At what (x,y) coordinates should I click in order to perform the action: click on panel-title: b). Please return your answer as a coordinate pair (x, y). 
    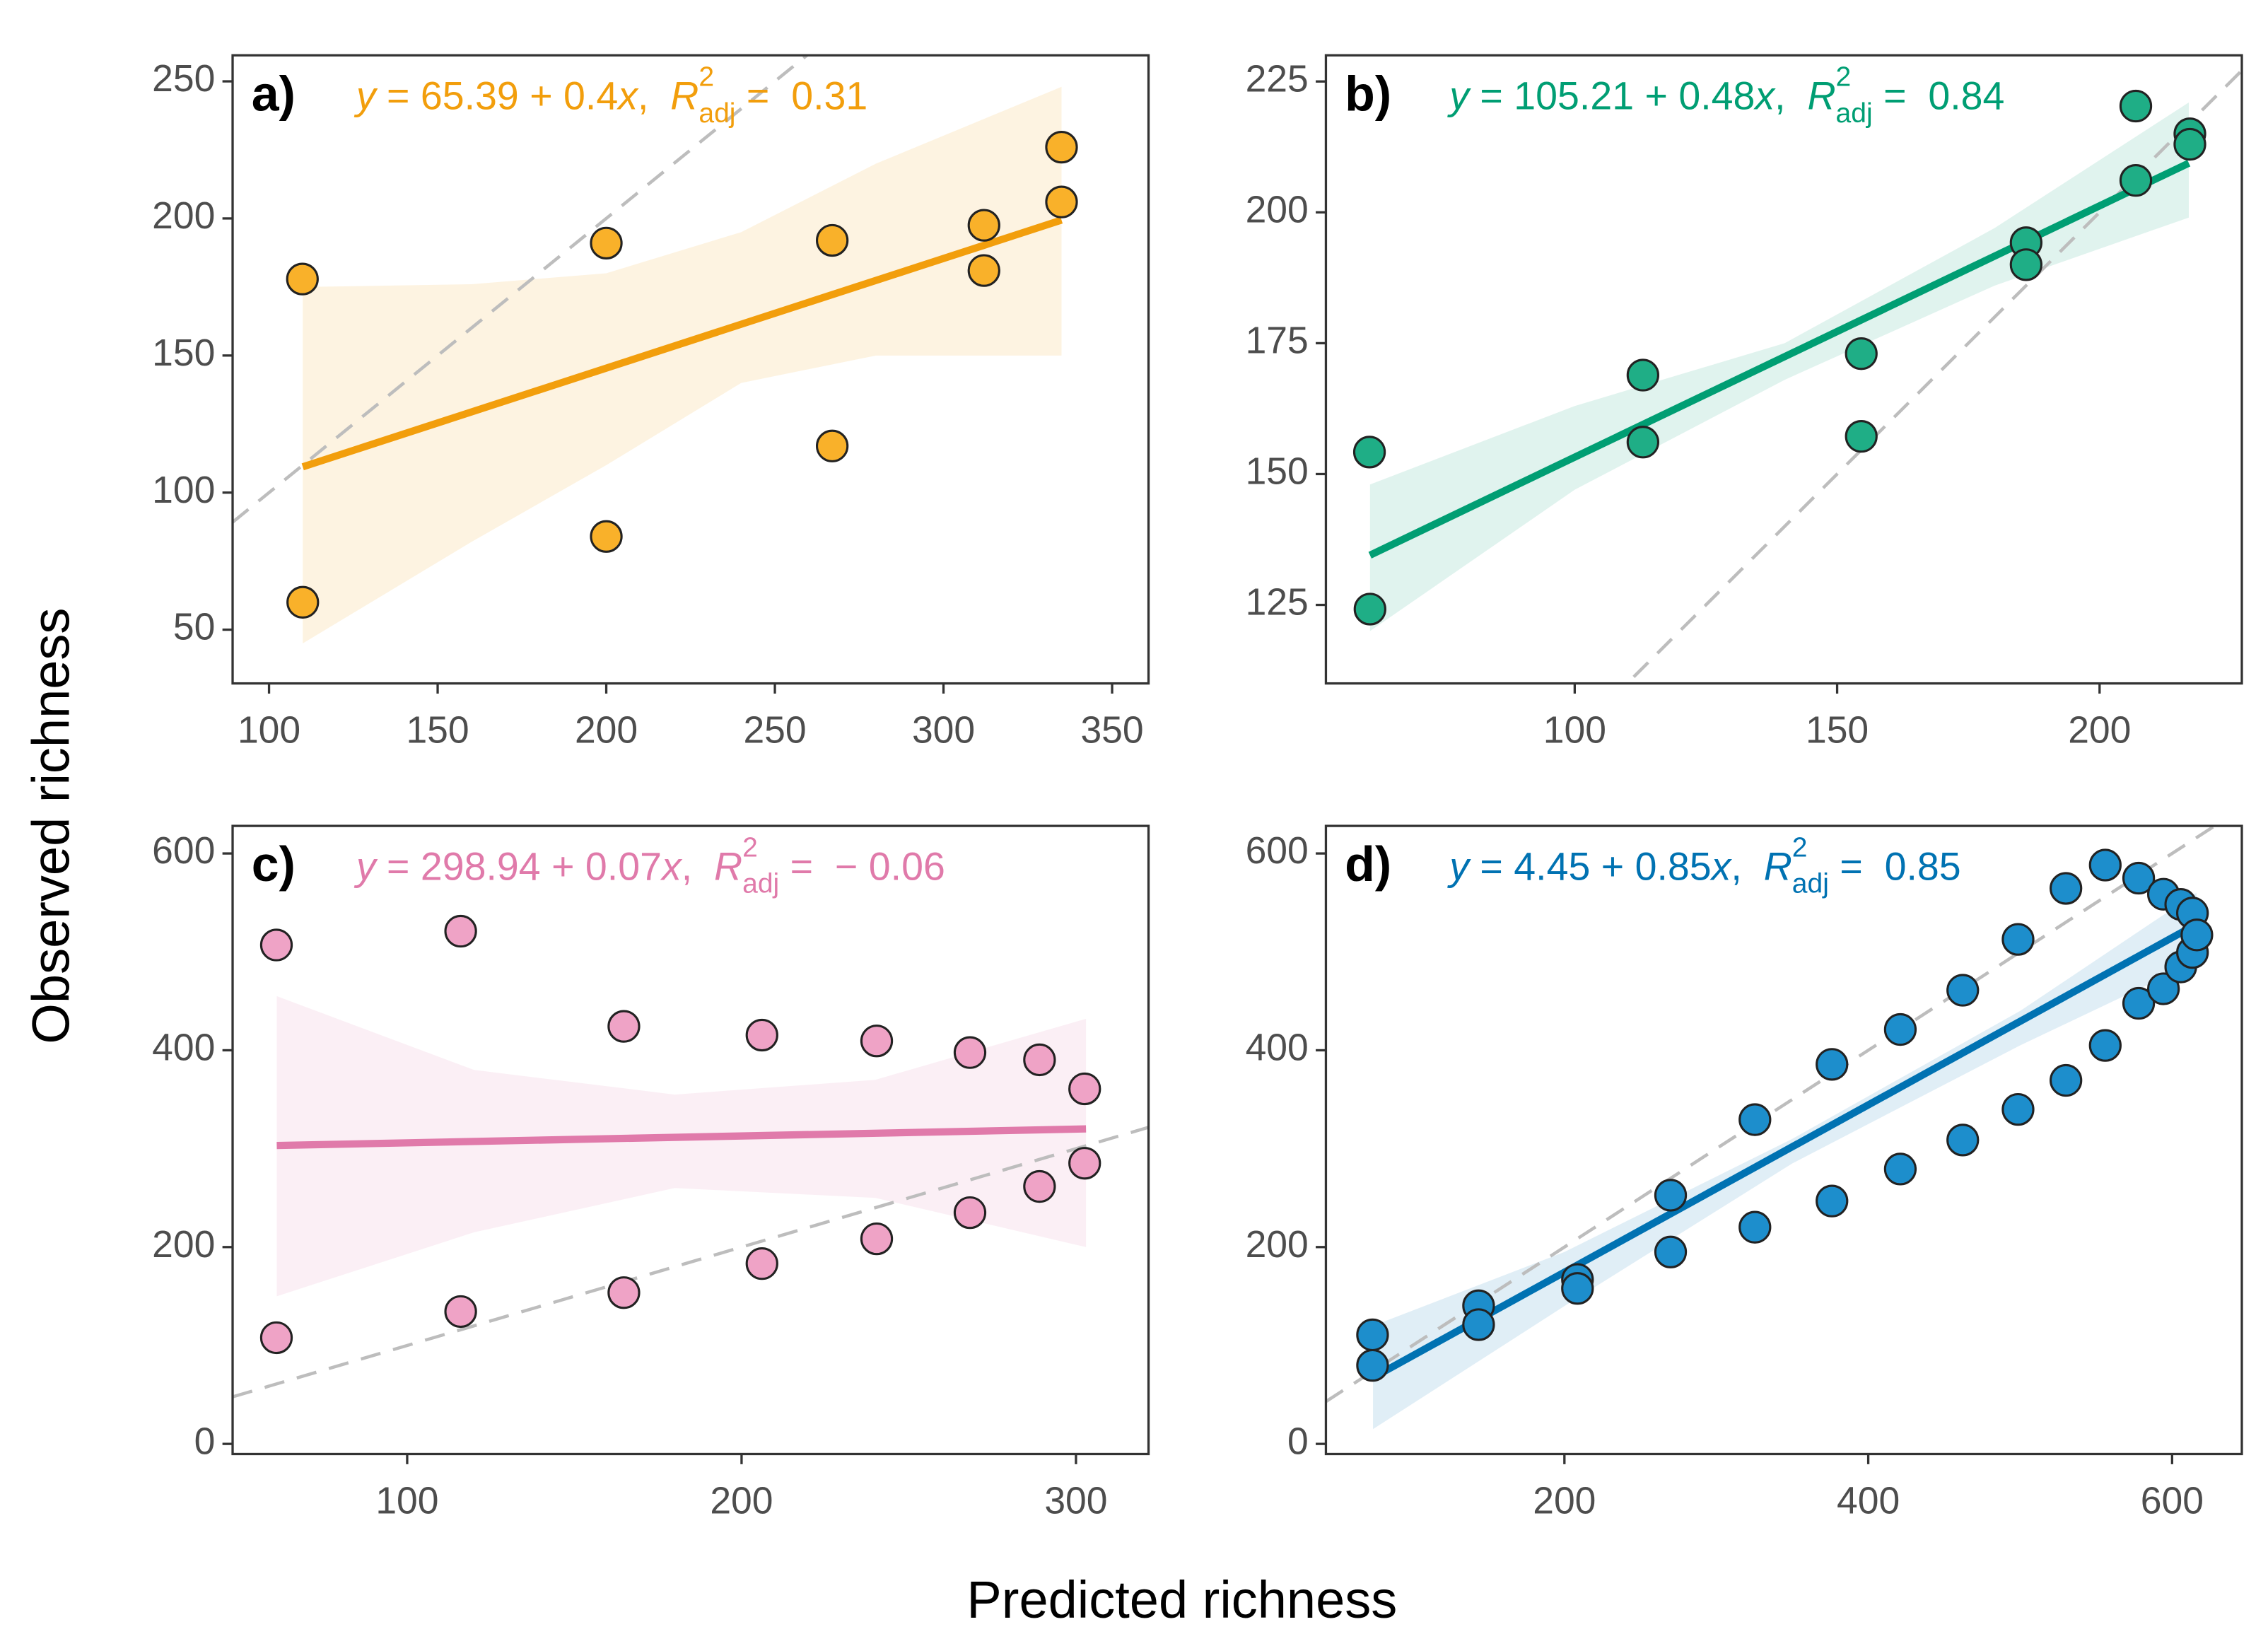
    Looking at the image, I should click on (1368, 94).